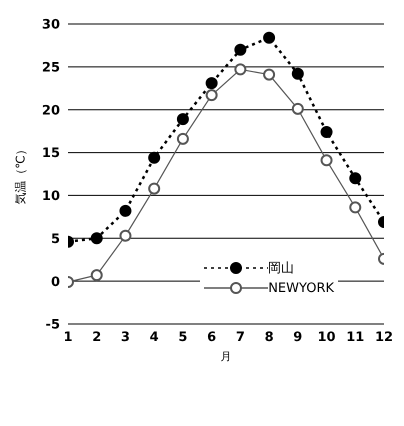 This screenshot has height=426, width=404. I want to click on y-tick-label: -5, so click(53, 325).